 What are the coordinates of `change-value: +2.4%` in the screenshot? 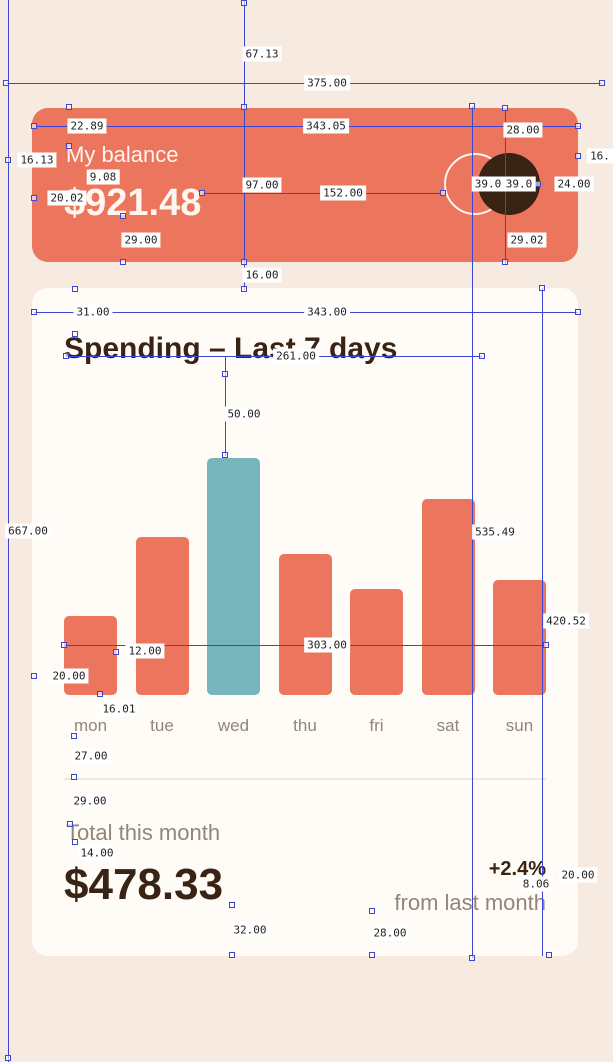 It's located at (517, 869).